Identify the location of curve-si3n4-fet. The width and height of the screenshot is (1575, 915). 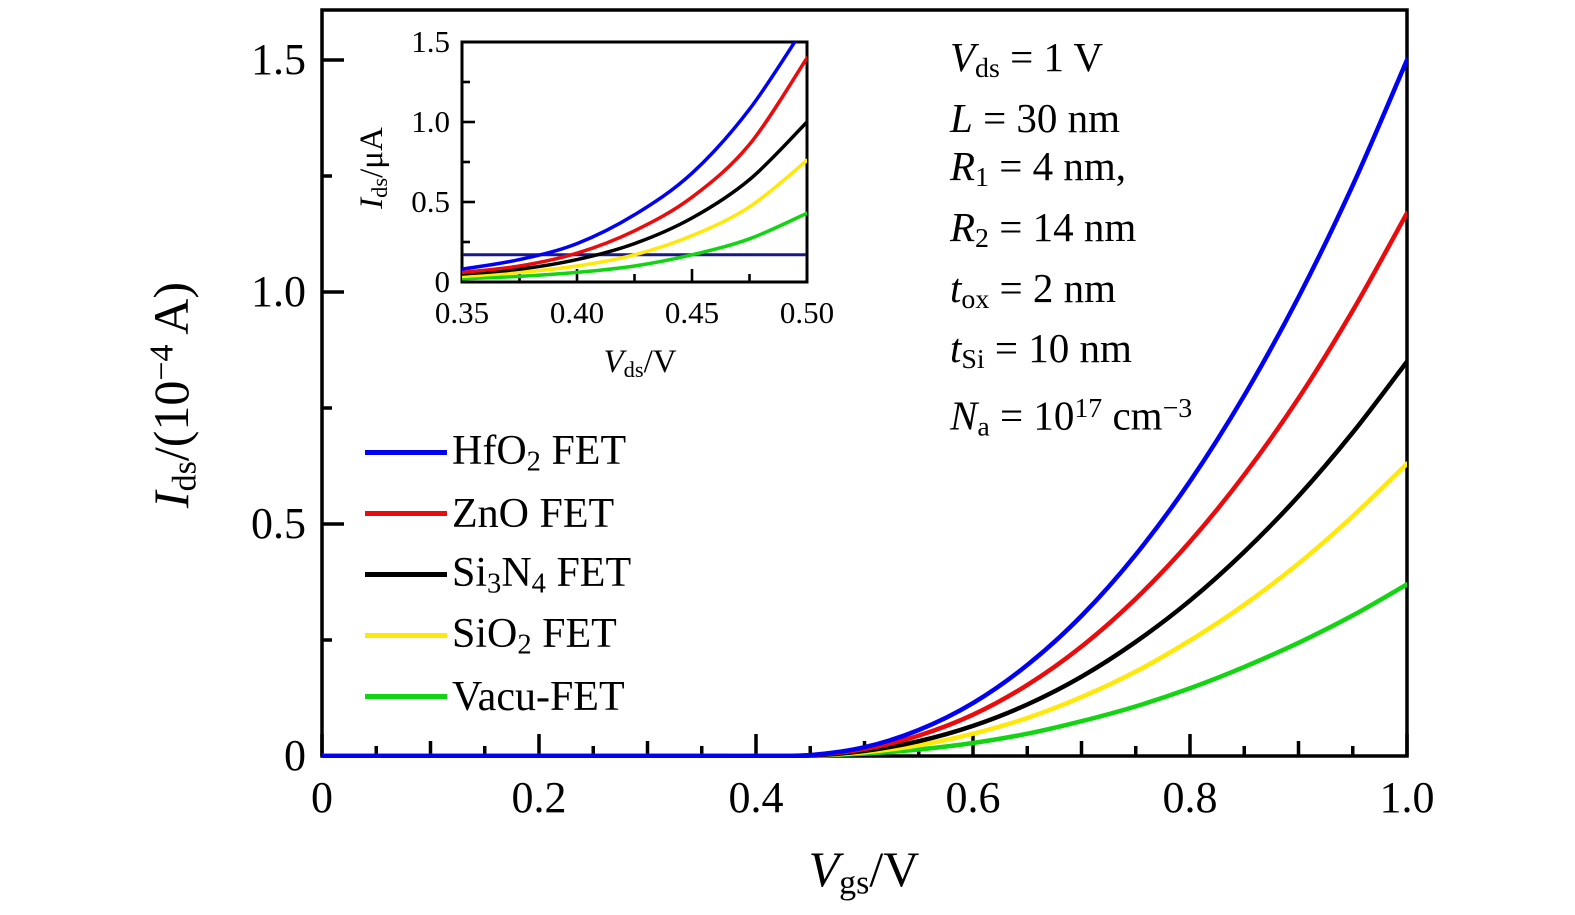
(634, 198).